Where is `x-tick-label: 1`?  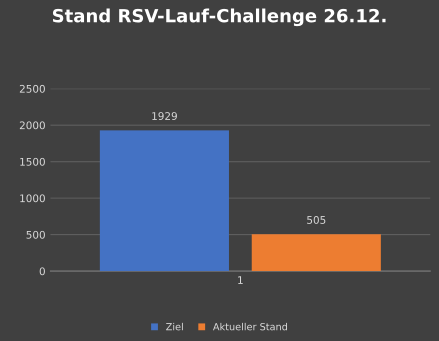 x-tick-label: 1 is located at coordinates (240, 280).